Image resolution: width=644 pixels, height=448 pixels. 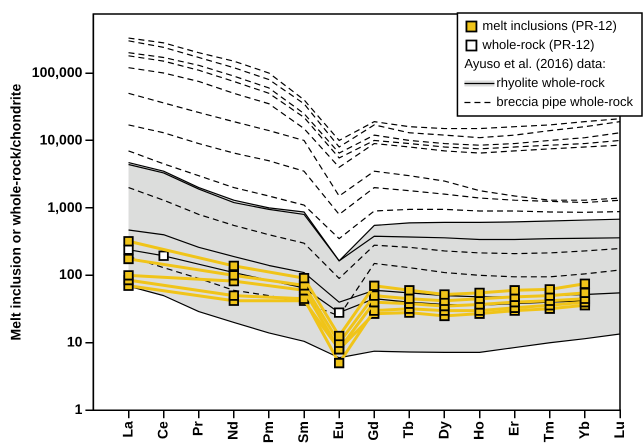 What do you see at coordinates (535, 64) in the screenshot?
I see `legend-title: Ayuso et al. (2016) data:` at bounding box center [535, 64].